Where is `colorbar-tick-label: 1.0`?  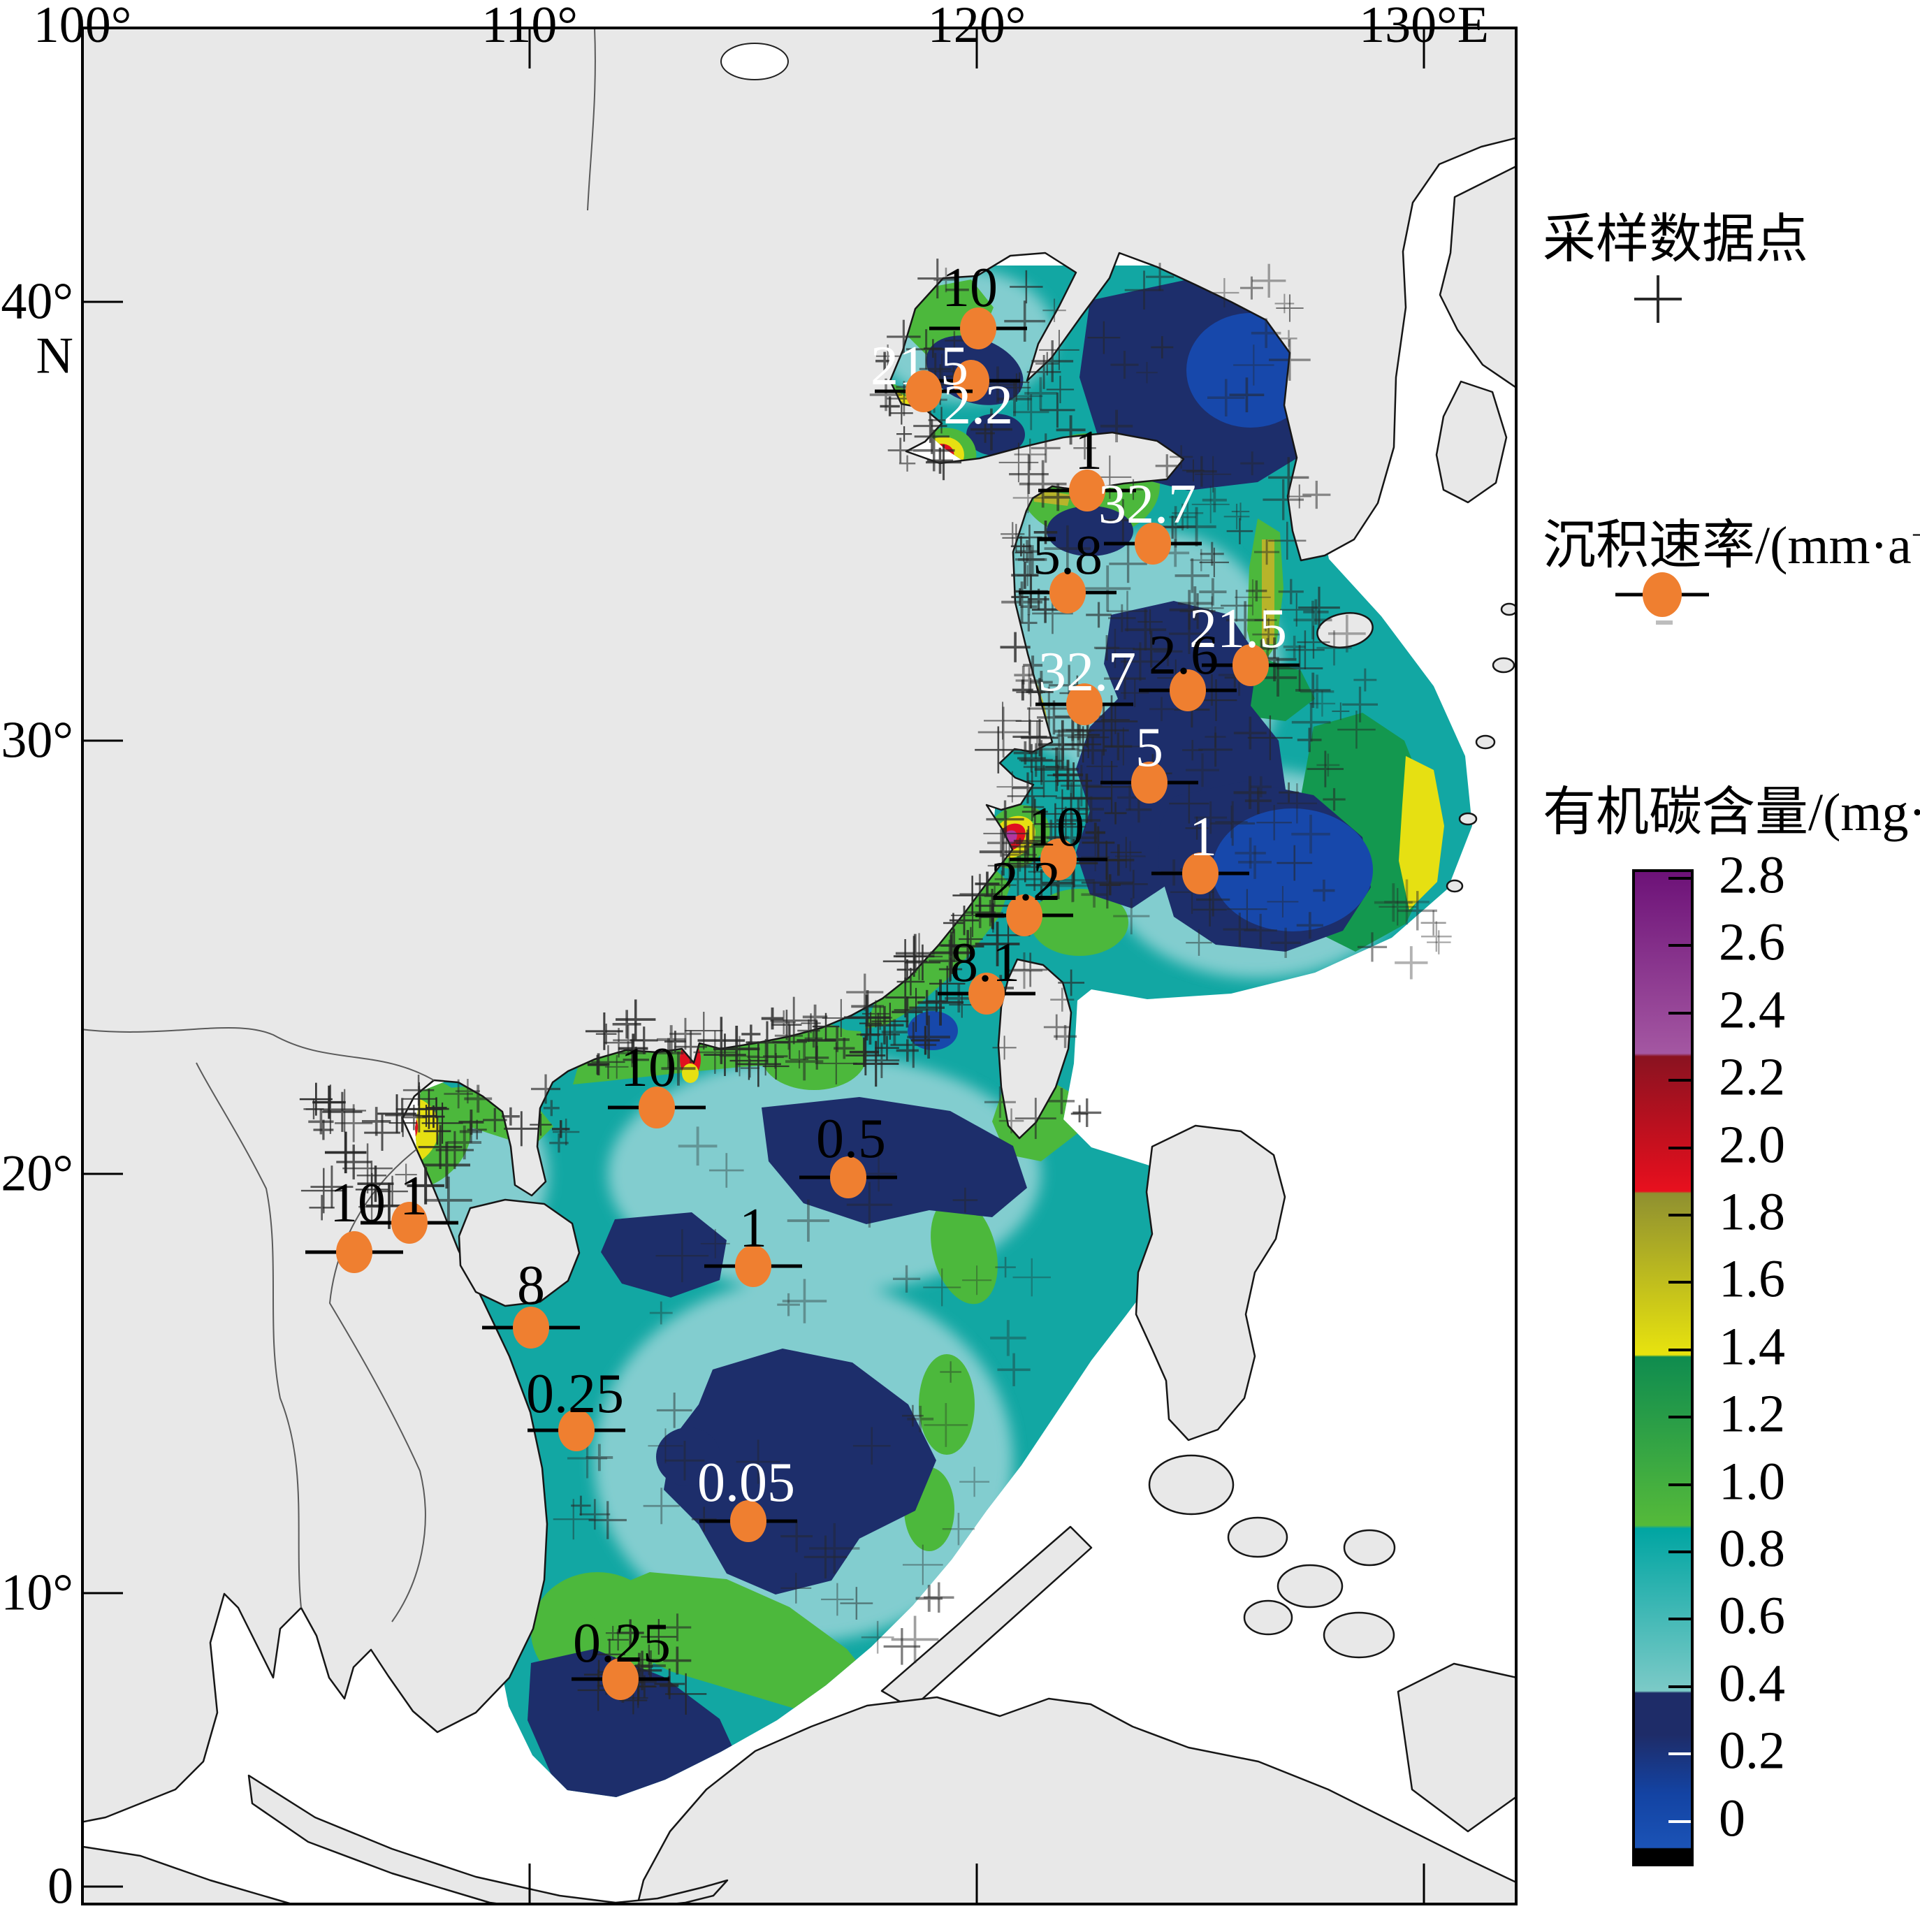 colorbar-tick-label: 1.0 is located at coordinates (1752, 1481).